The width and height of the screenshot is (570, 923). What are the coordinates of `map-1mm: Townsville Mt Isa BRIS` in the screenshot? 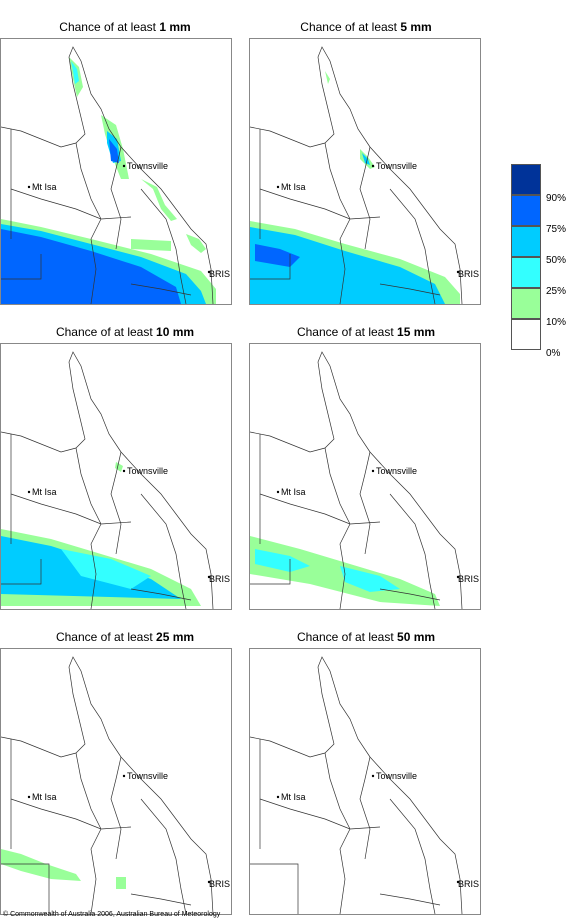 It's located at (116, 171).